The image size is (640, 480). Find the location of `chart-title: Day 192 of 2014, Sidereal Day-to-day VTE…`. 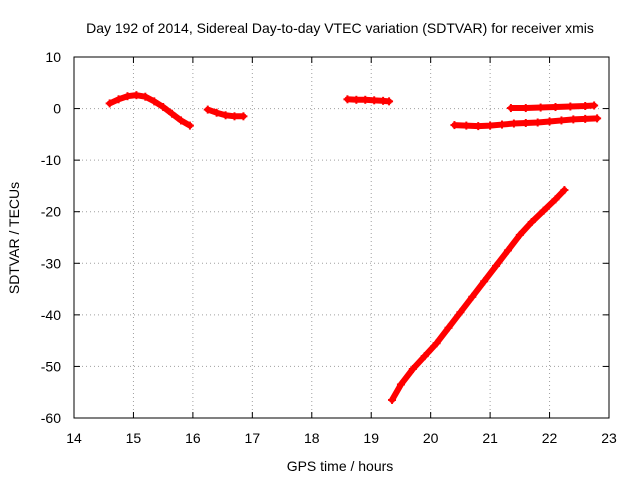

chart-title: Day 192 of 2014, Sidereal Day-to-day VTE… is located at coordinates (340, 28).